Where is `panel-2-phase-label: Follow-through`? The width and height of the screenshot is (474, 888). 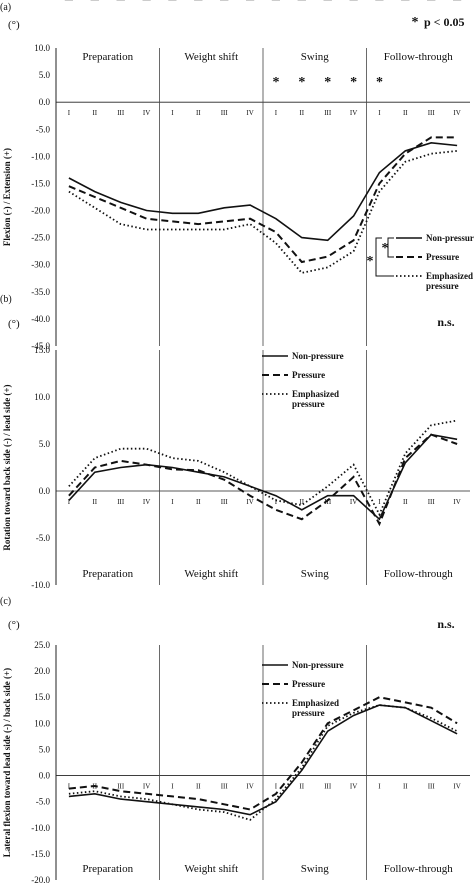
panel-2-phase-label: Follow-through is located at coordinates (419, 574).